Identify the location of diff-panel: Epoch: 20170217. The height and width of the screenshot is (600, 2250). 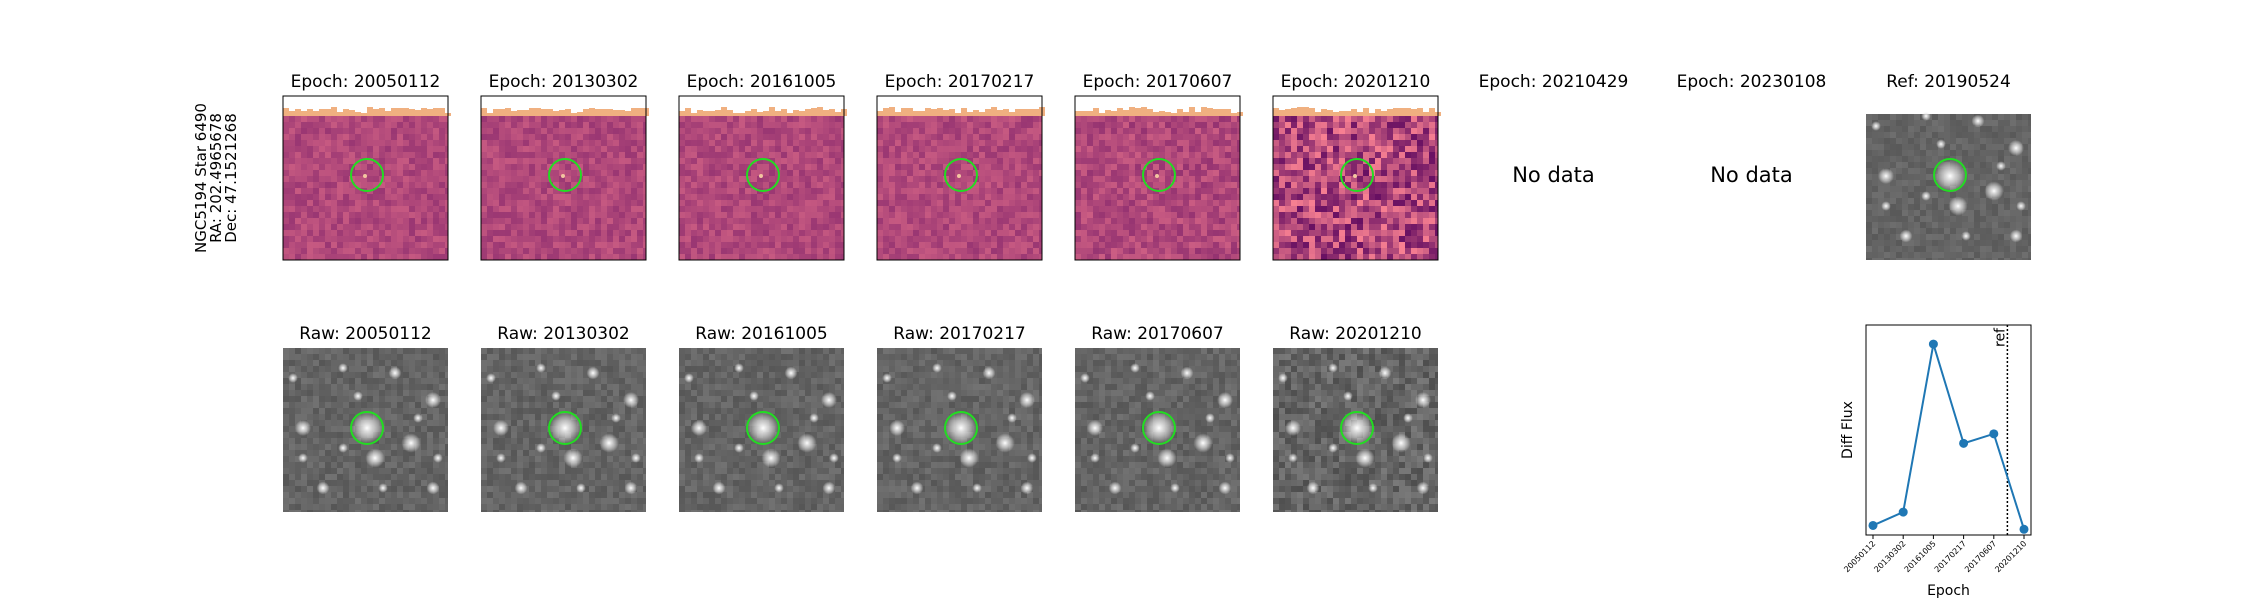
(960, 166).